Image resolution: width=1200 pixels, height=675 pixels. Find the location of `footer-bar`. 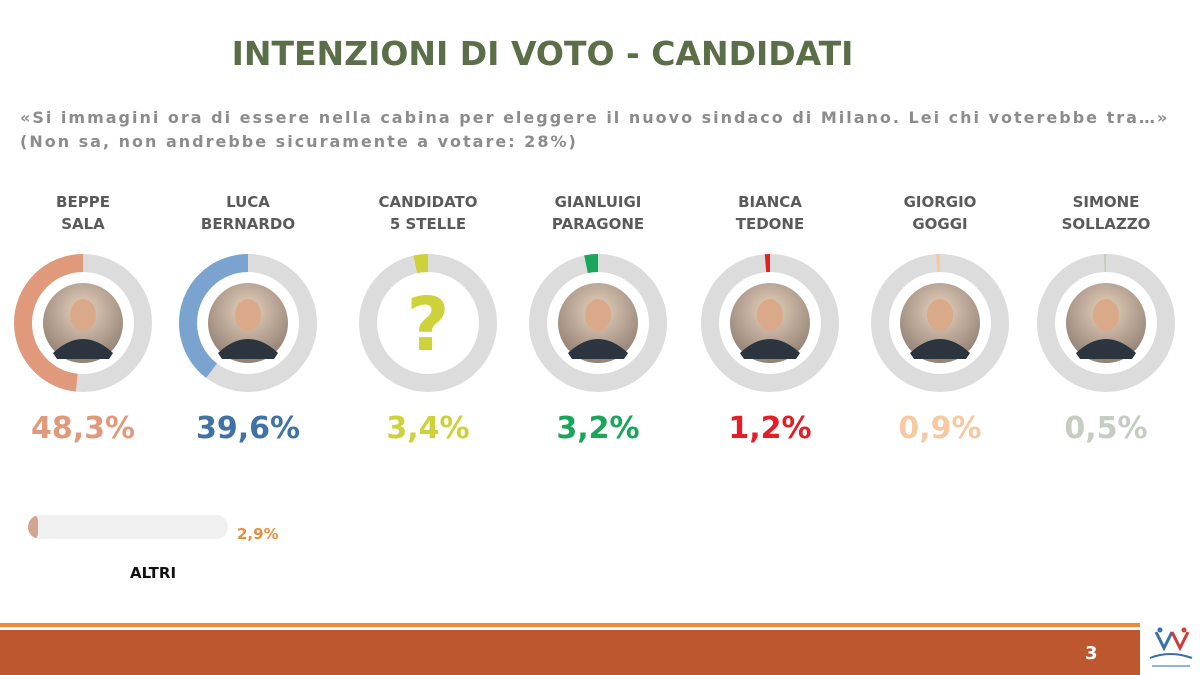

footer-bar is located at coordinates (570, 652).